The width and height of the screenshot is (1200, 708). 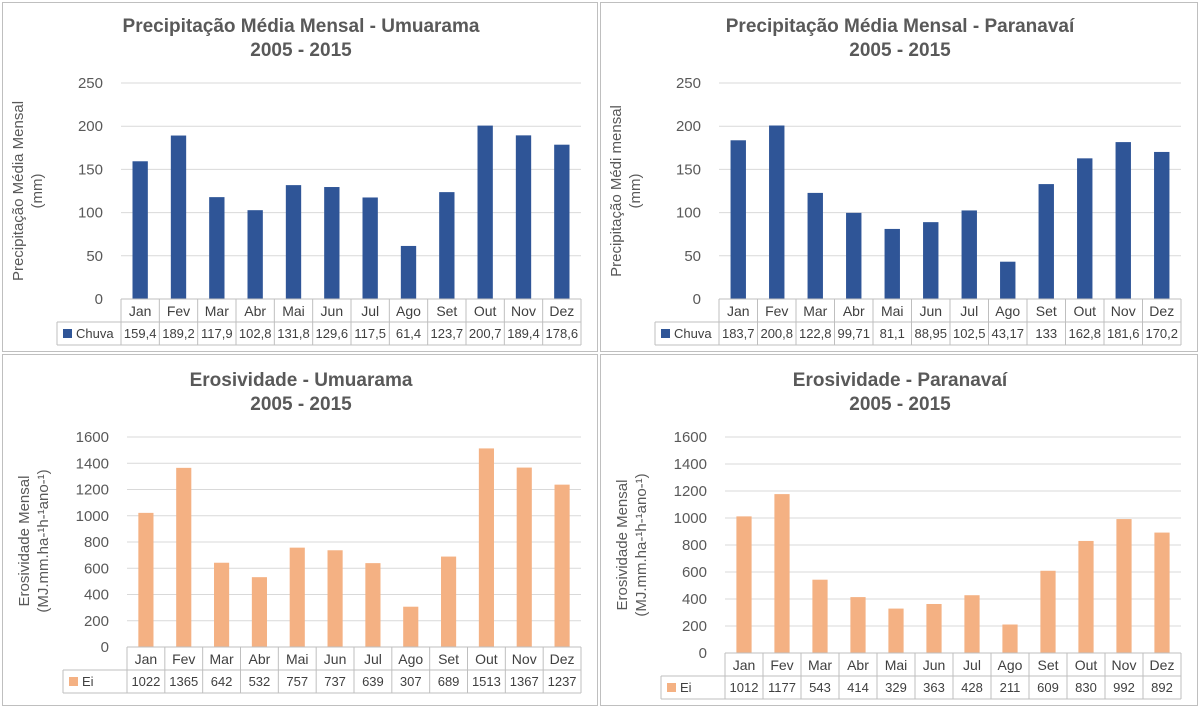 What do you see at coordinates (446, 311) in the screenshot?
I see `x-tick-label: Set` at bounding box center [446, 311].